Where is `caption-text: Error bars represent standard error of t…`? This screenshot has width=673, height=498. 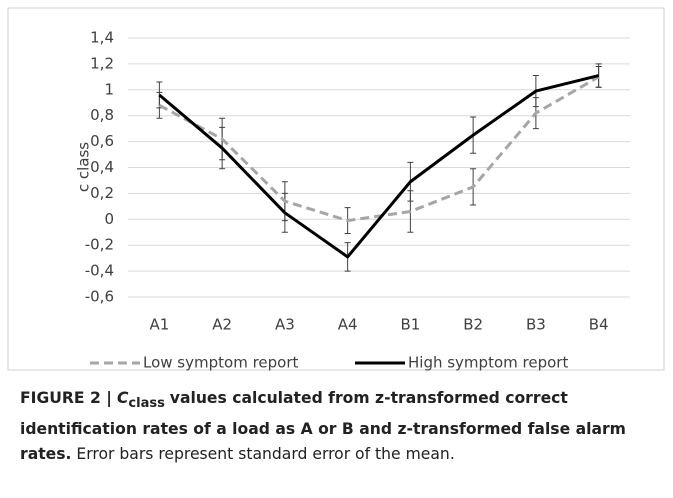 caption-text: Error bars represent standard error of t… is located at coordinates (265, 454).